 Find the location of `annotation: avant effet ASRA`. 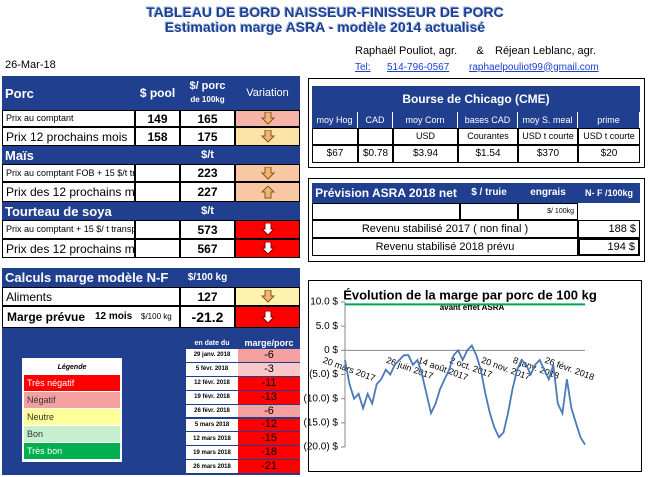

annotation: avant effet ASRA is located at coordinates (472, 307).